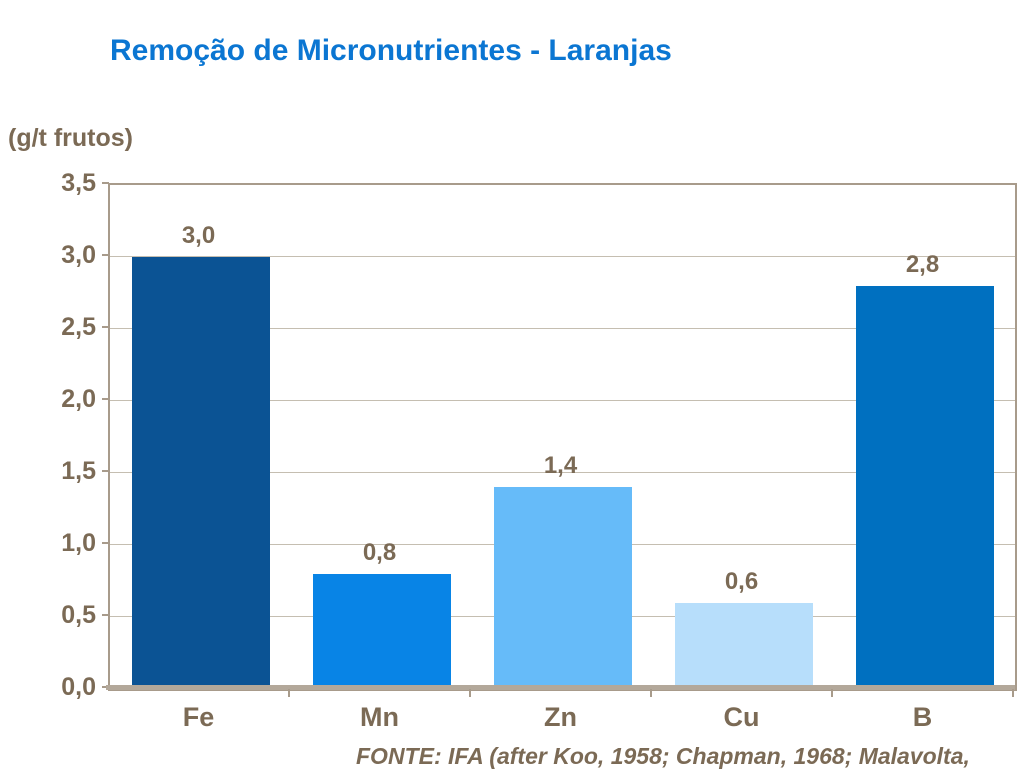  I want to click on bar-value-label: 1,4, so click(560, 466).